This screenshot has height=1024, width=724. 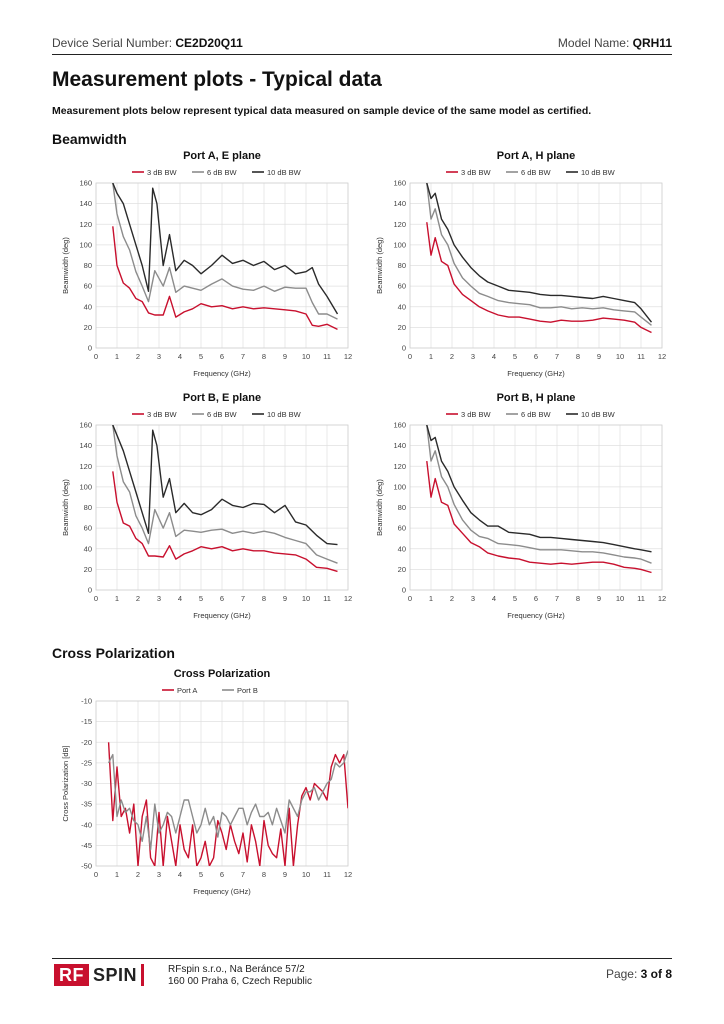 What do you see at coordinates (593, 43) in the screenshot?
I see `model-label: Model Name:` at bounding box center [593, 43].